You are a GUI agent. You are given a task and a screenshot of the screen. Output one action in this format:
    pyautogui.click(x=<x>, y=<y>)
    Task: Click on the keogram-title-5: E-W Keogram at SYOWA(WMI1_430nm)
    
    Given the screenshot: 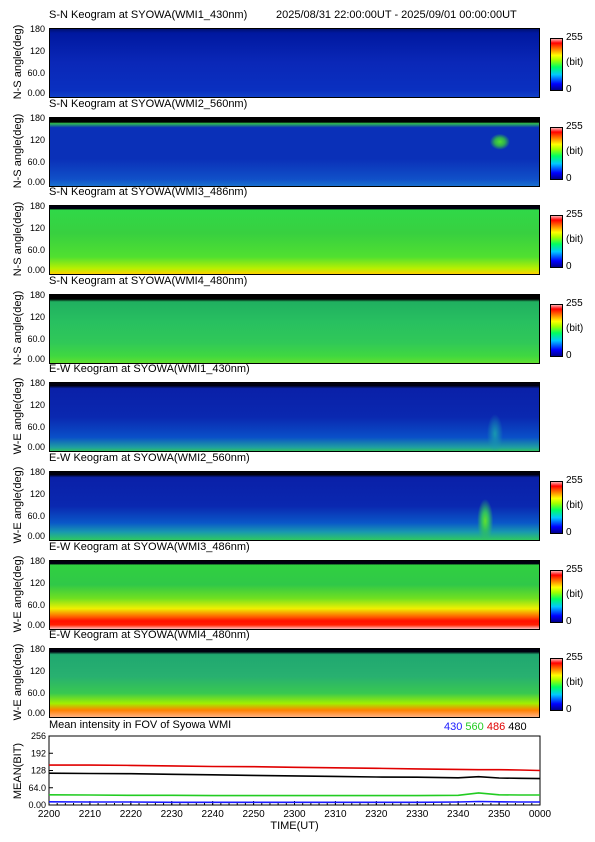 What is the action you would take?
    pyautogui.click(x=149, y=369)
    